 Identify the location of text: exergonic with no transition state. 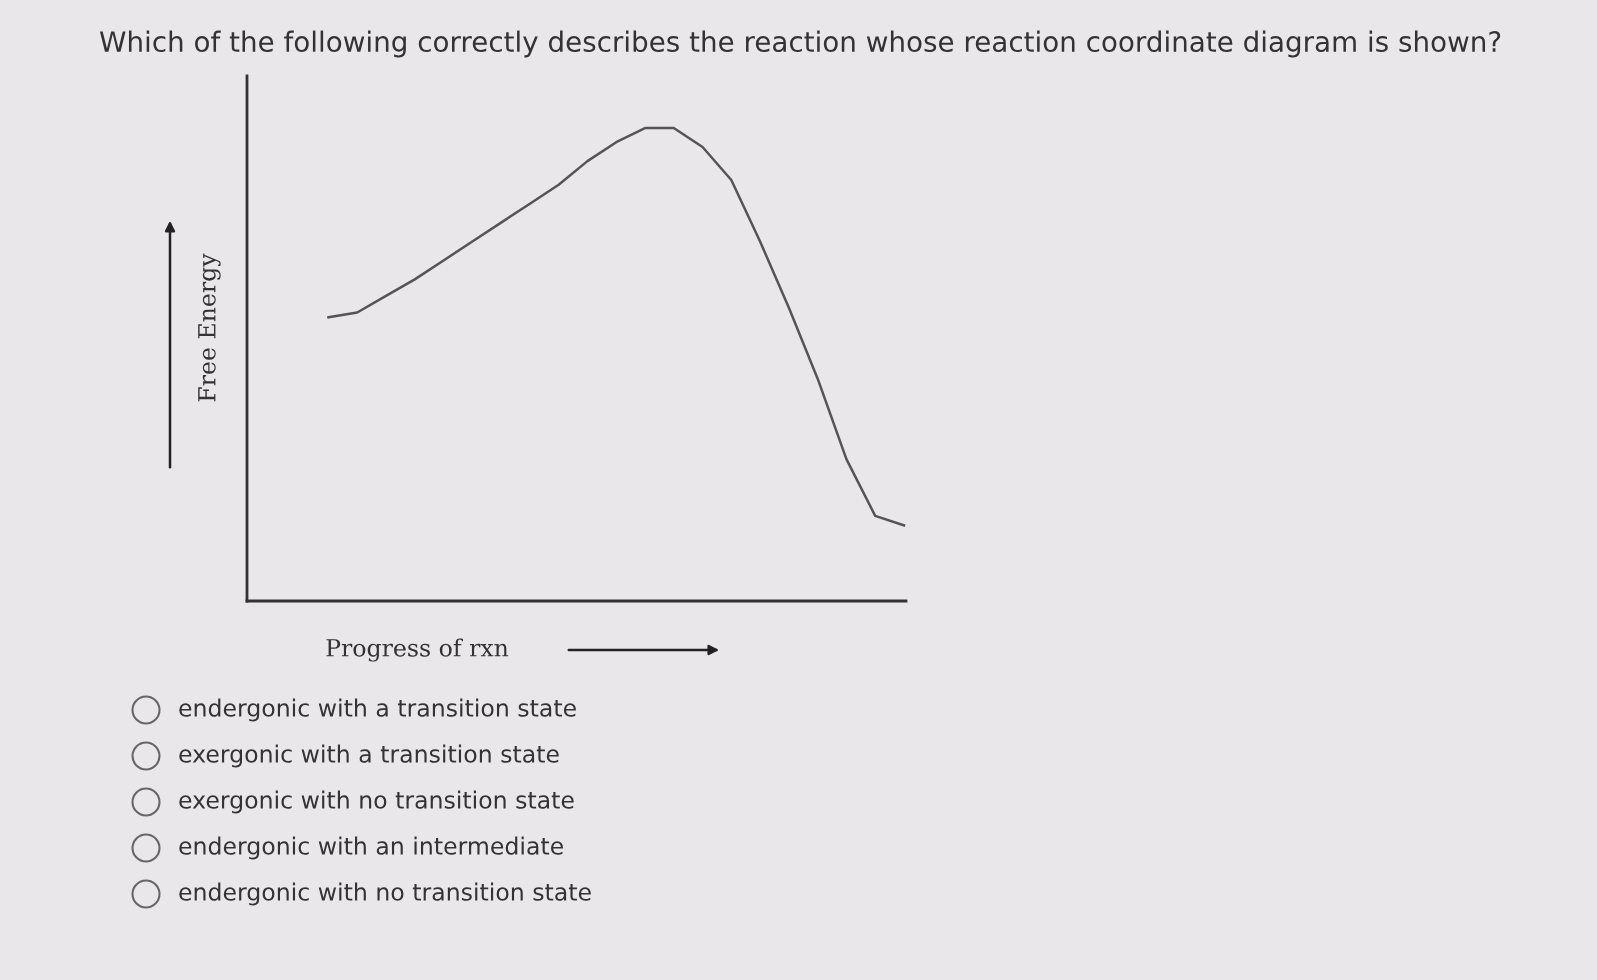
(376, 802).